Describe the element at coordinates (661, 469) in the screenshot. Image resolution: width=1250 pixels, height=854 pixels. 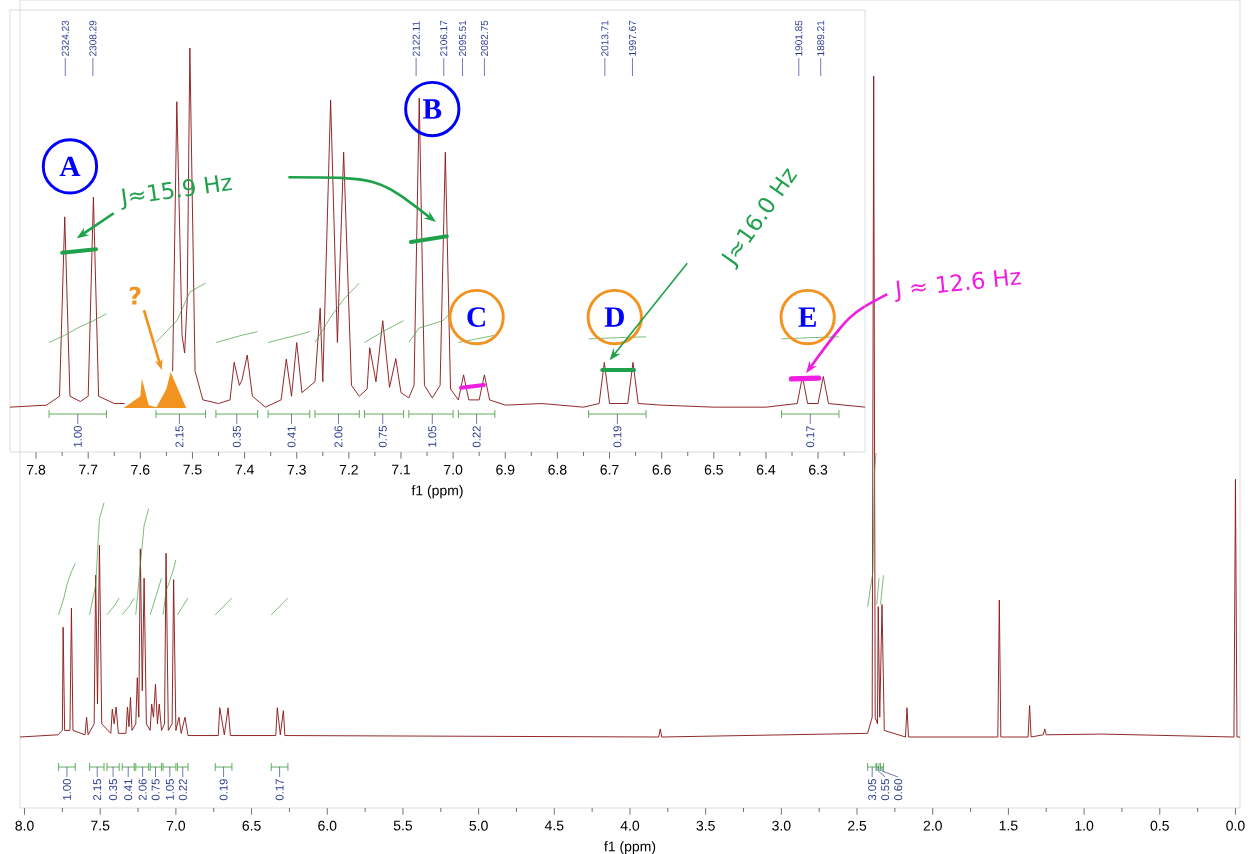
I see `x-tick-label: 6.6` at that location.